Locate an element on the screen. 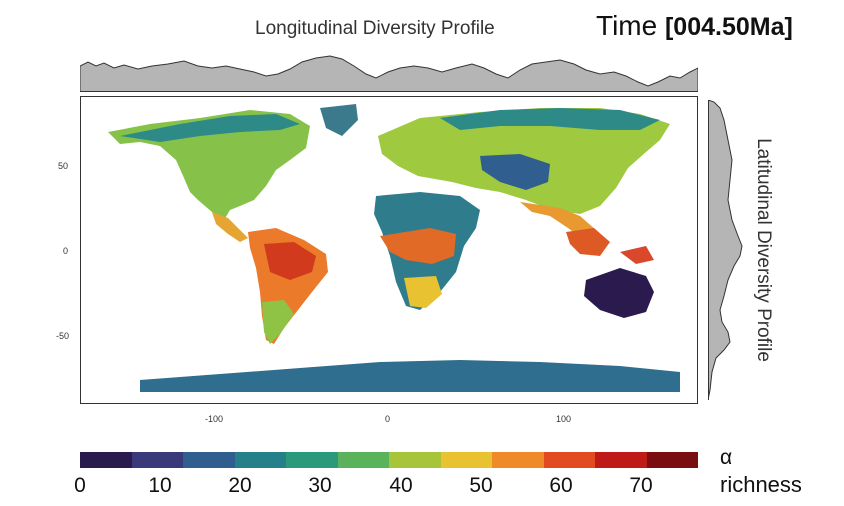  y-tick-label: 50 is located at coordinates (63, 166).